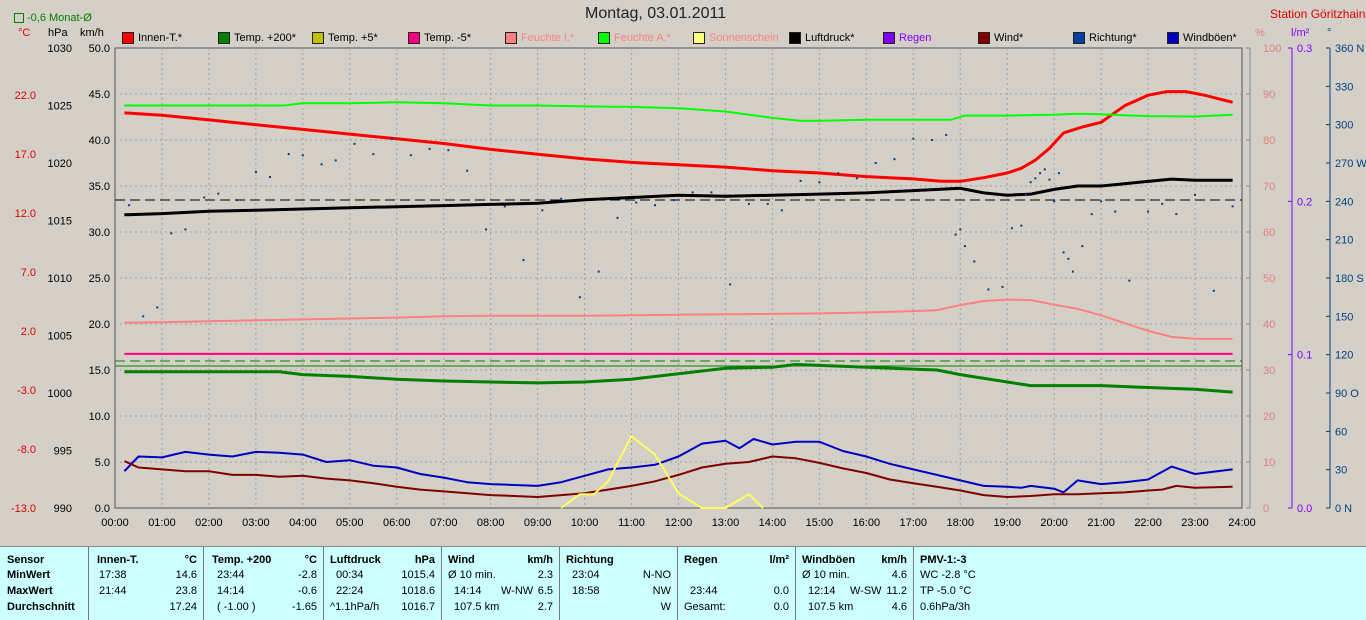  What do you see at coordinates (661, 591) in the screenshot?
I see `richtung-max-value: NW` at bounding box center [661, 591].